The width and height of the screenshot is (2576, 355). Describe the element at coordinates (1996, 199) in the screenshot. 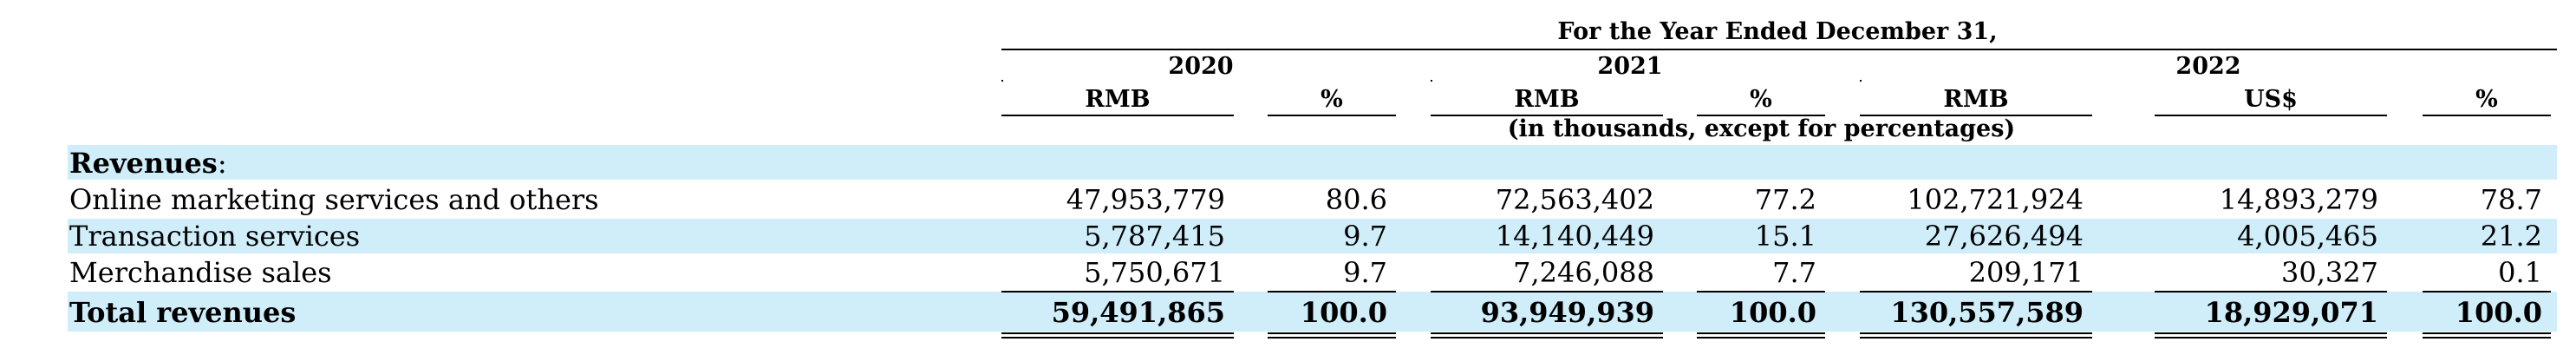

I see `table-cell: 102,721,924` at that location.